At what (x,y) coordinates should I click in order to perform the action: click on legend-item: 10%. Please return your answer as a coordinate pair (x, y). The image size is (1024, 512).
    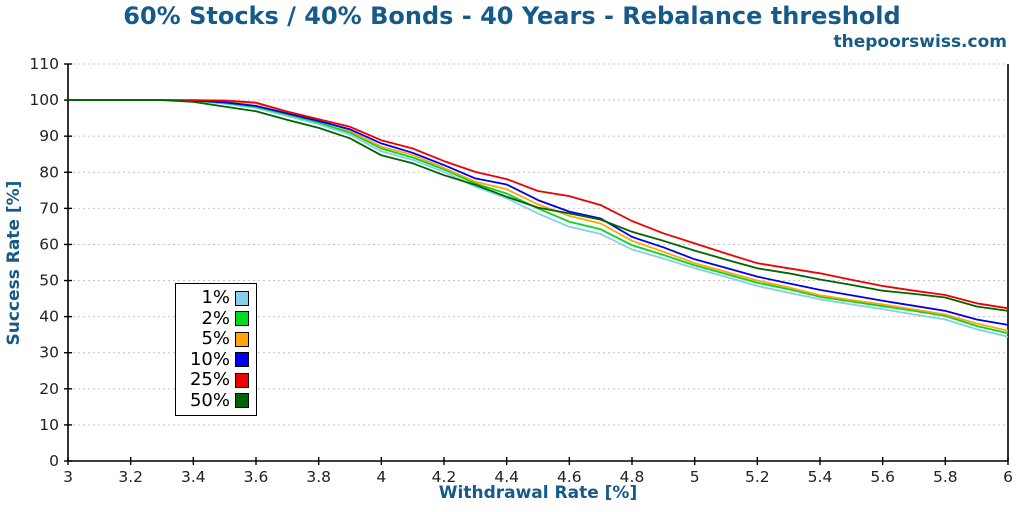
    Looking at the image, I should click on (214, 359).